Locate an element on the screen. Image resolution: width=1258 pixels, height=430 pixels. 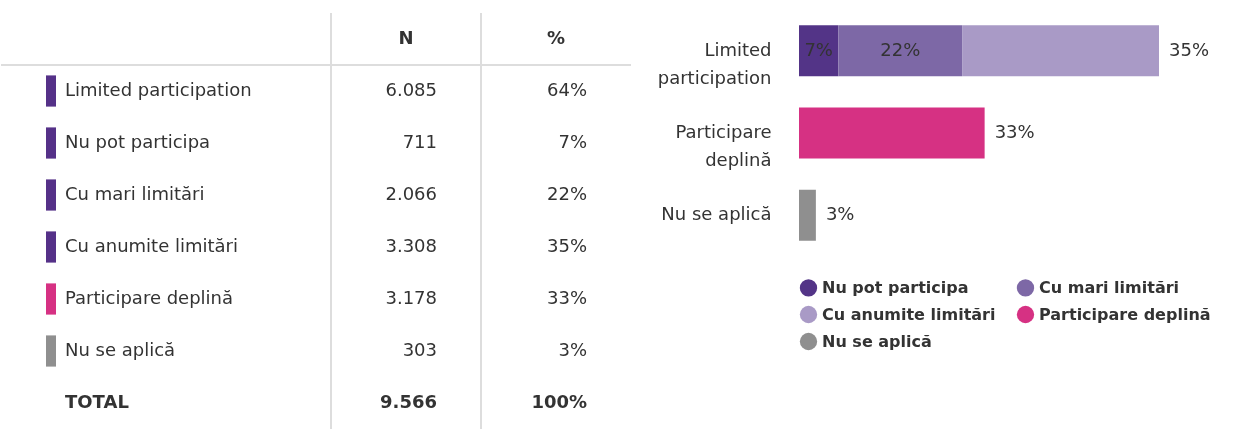
data-label: 3.178 is located at coordinates (411, 297).